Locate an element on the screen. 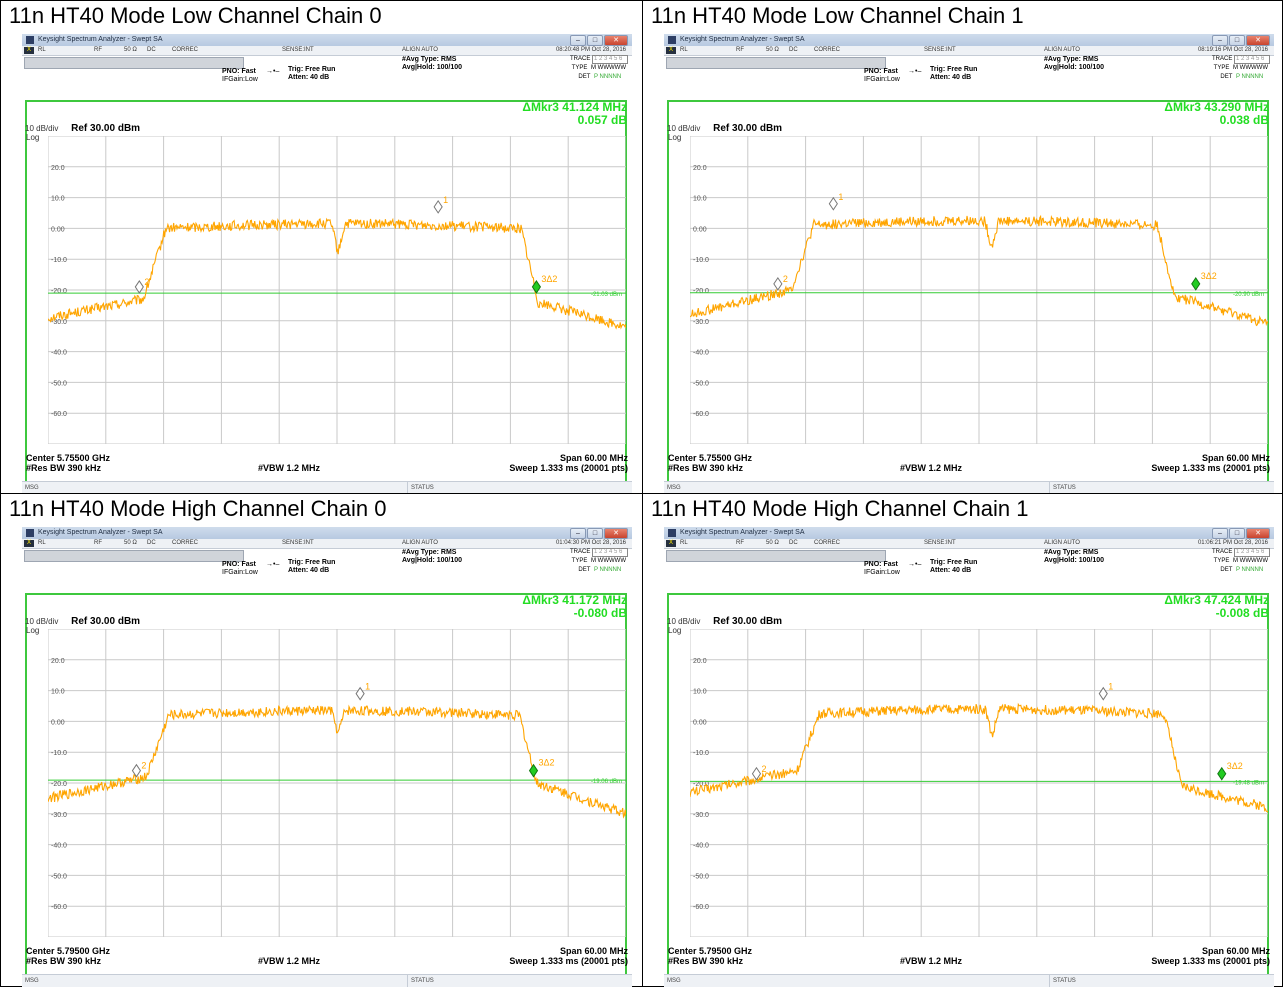 Image resolution: width=1283 pixels, height=987 pixels. res-bw: #Res BW 390 kHz is located at coordinates (64, 961).